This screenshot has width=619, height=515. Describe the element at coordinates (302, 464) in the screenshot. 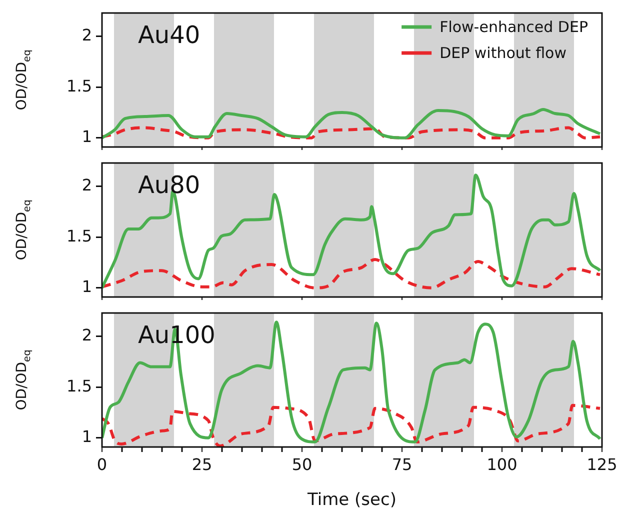

I see `x-tick-label: 50` at that location.